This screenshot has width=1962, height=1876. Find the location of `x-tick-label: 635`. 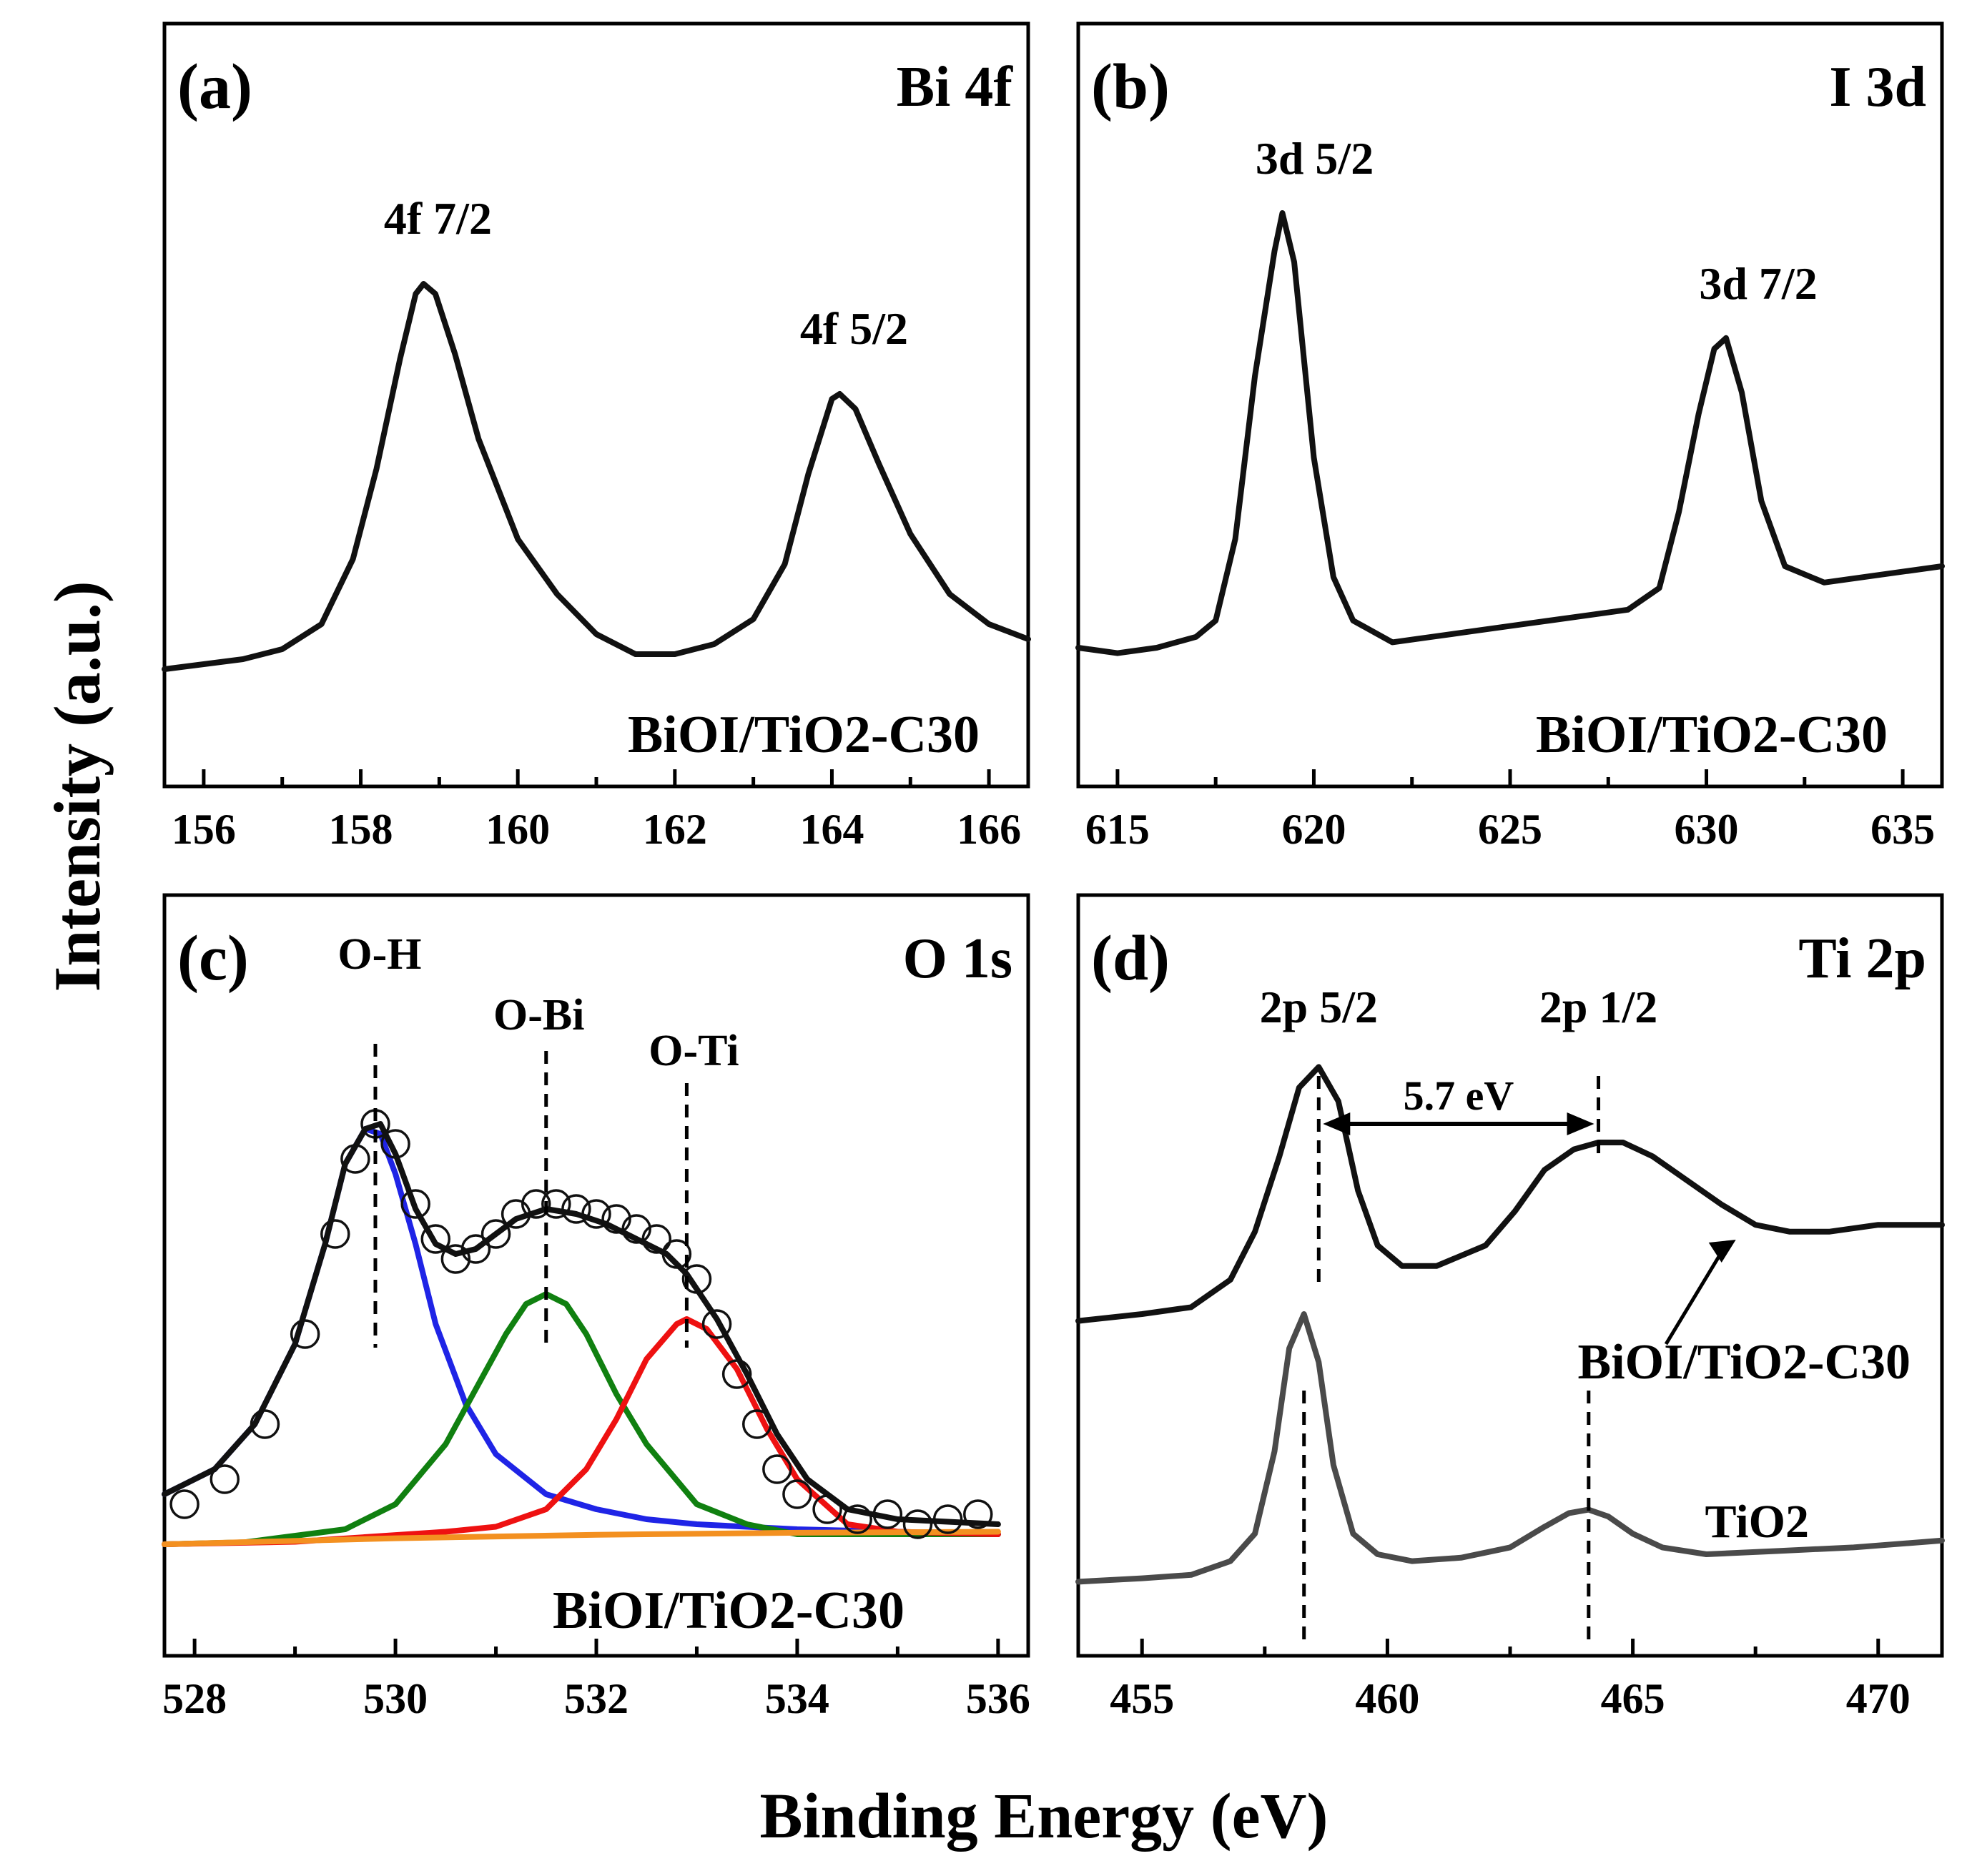

x-tick-label: 635 is located at coordinates (1902, 830).